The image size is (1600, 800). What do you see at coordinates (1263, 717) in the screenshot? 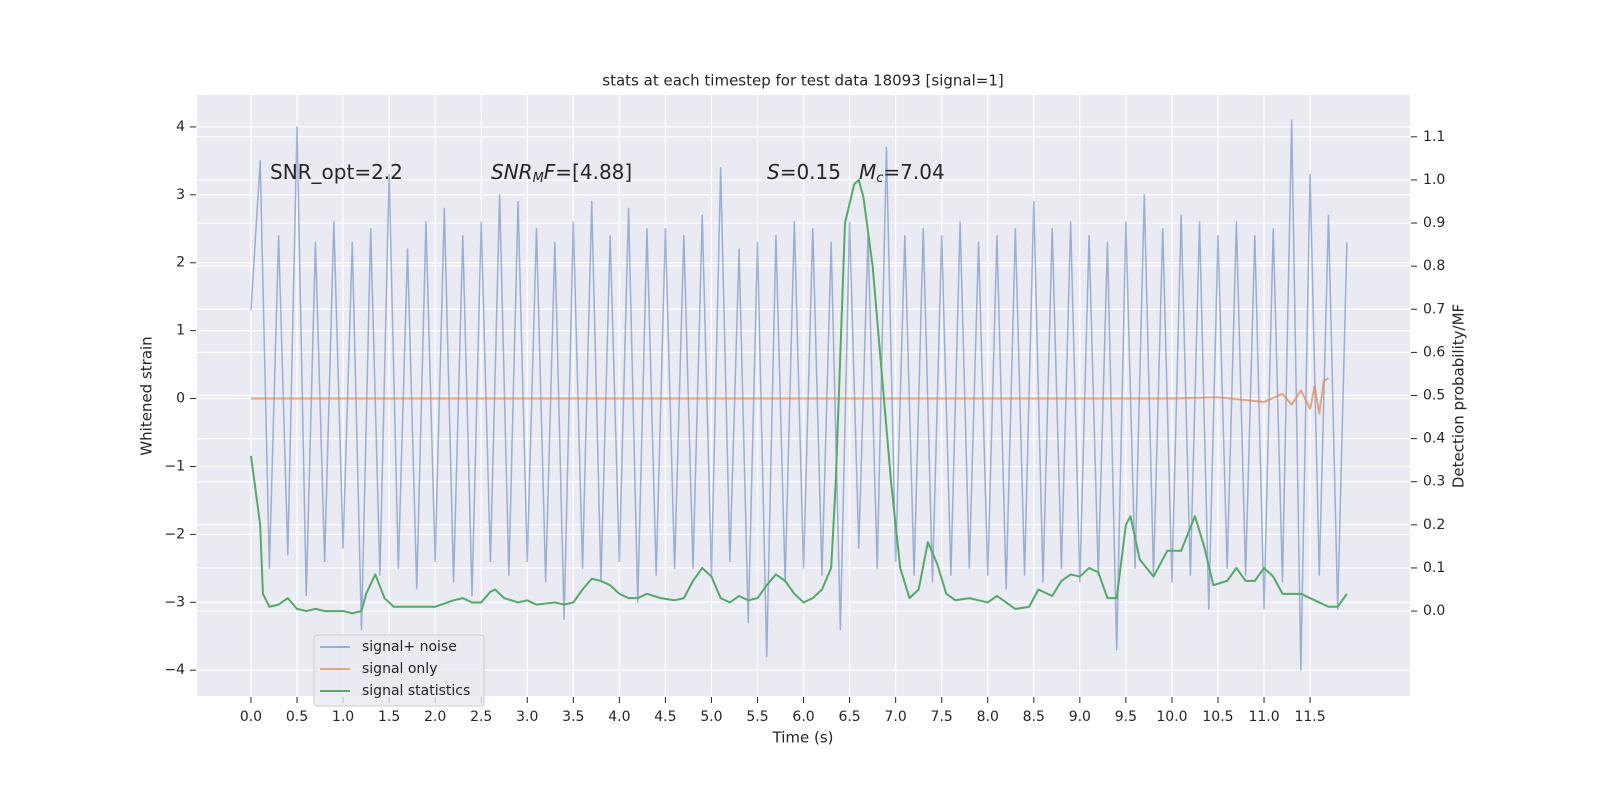
I see `x-tick-label: 11.0` at bounding box center [1263, 717].